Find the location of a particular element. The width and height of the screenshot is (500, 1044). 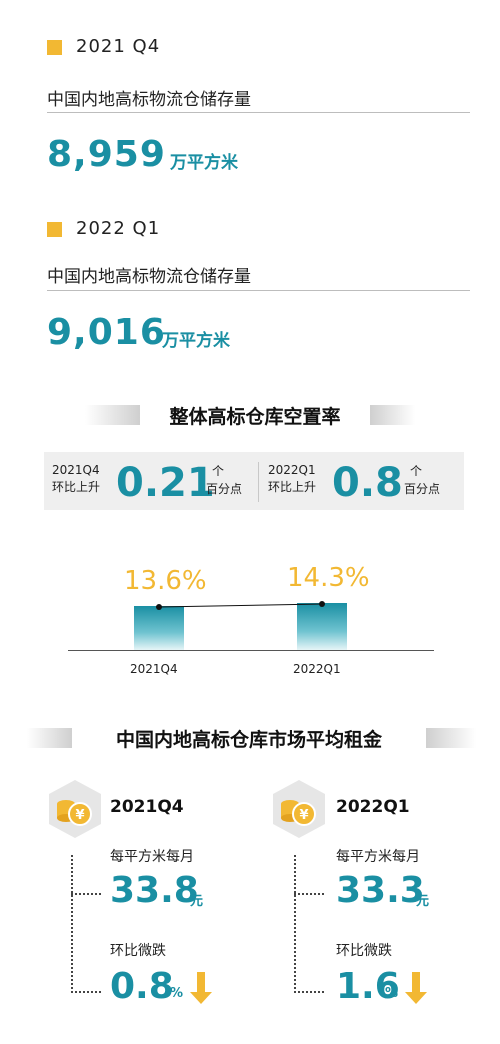

banner-separator is located at coordinates (258, 482).